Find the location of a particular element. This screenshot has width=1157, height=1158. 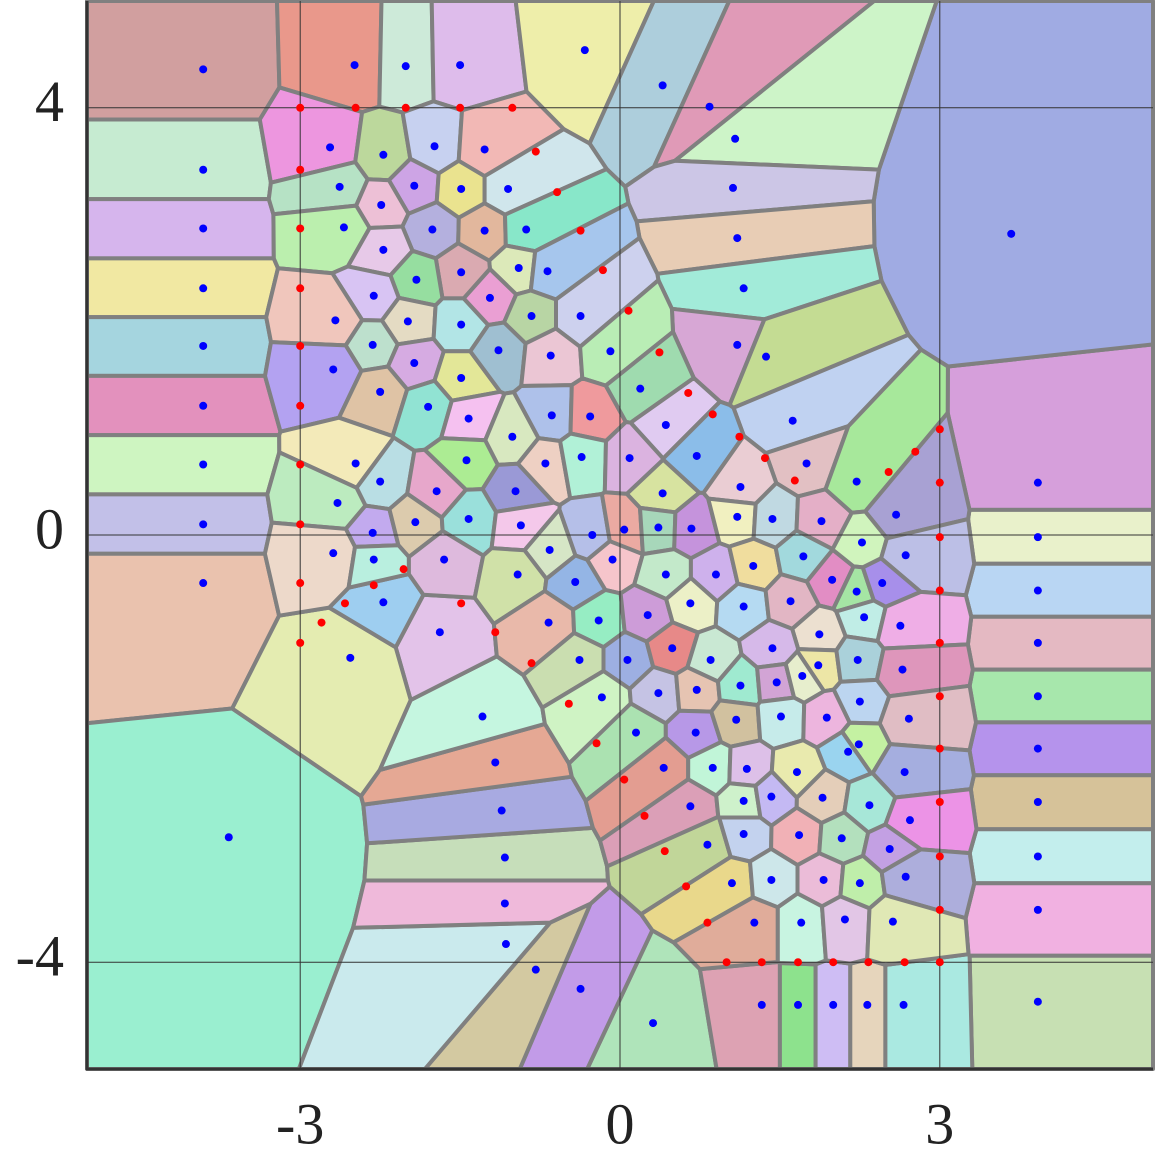

x-tick-label: 3 is located at coordinates (939, 1123).